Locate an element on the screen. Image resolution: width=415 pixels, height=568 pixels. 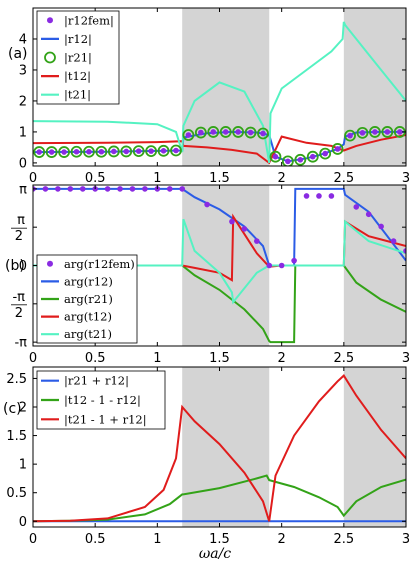
x-axis-label: ωa/c is located at coordinates (215, 554).